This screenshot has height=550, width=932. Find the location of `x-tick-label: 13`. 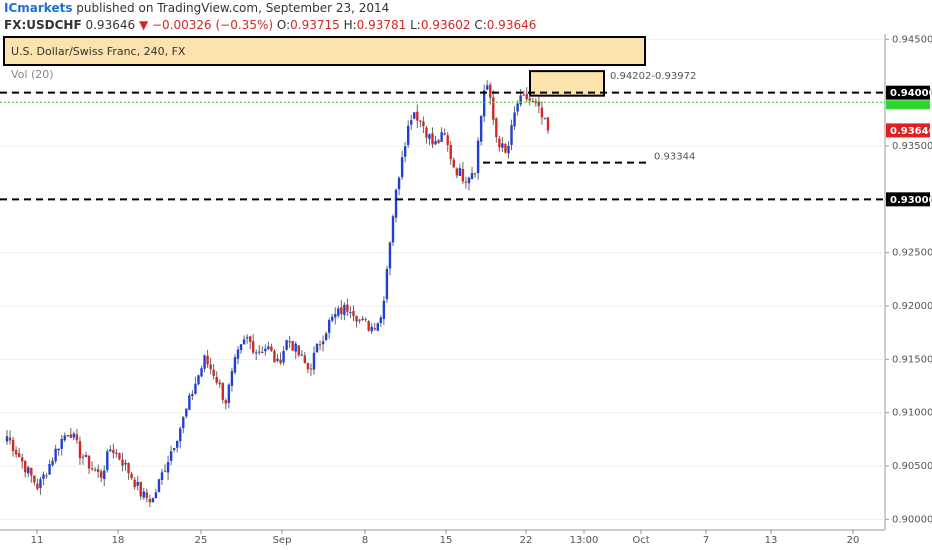

x-tick-label: 13 is located at coordinates (771, 540).